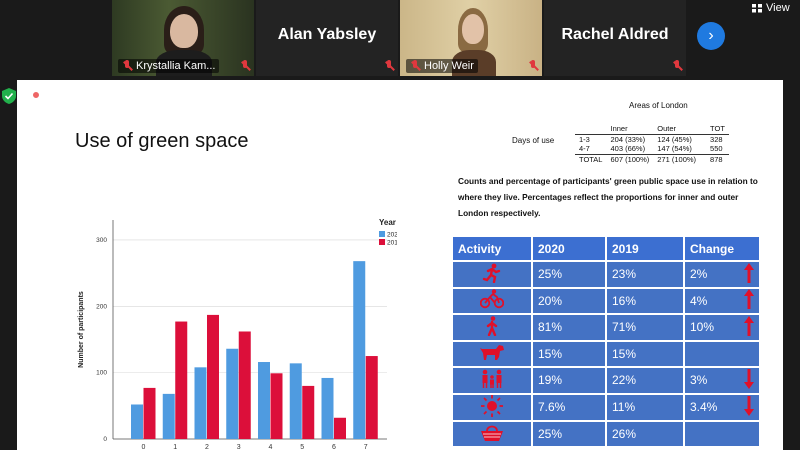 The height and width of the screenshot is (450, 800). Describe the element at coordinates (606, 274) in the screenshot. I see `activity-row: 25% 23% 2%` at that location.